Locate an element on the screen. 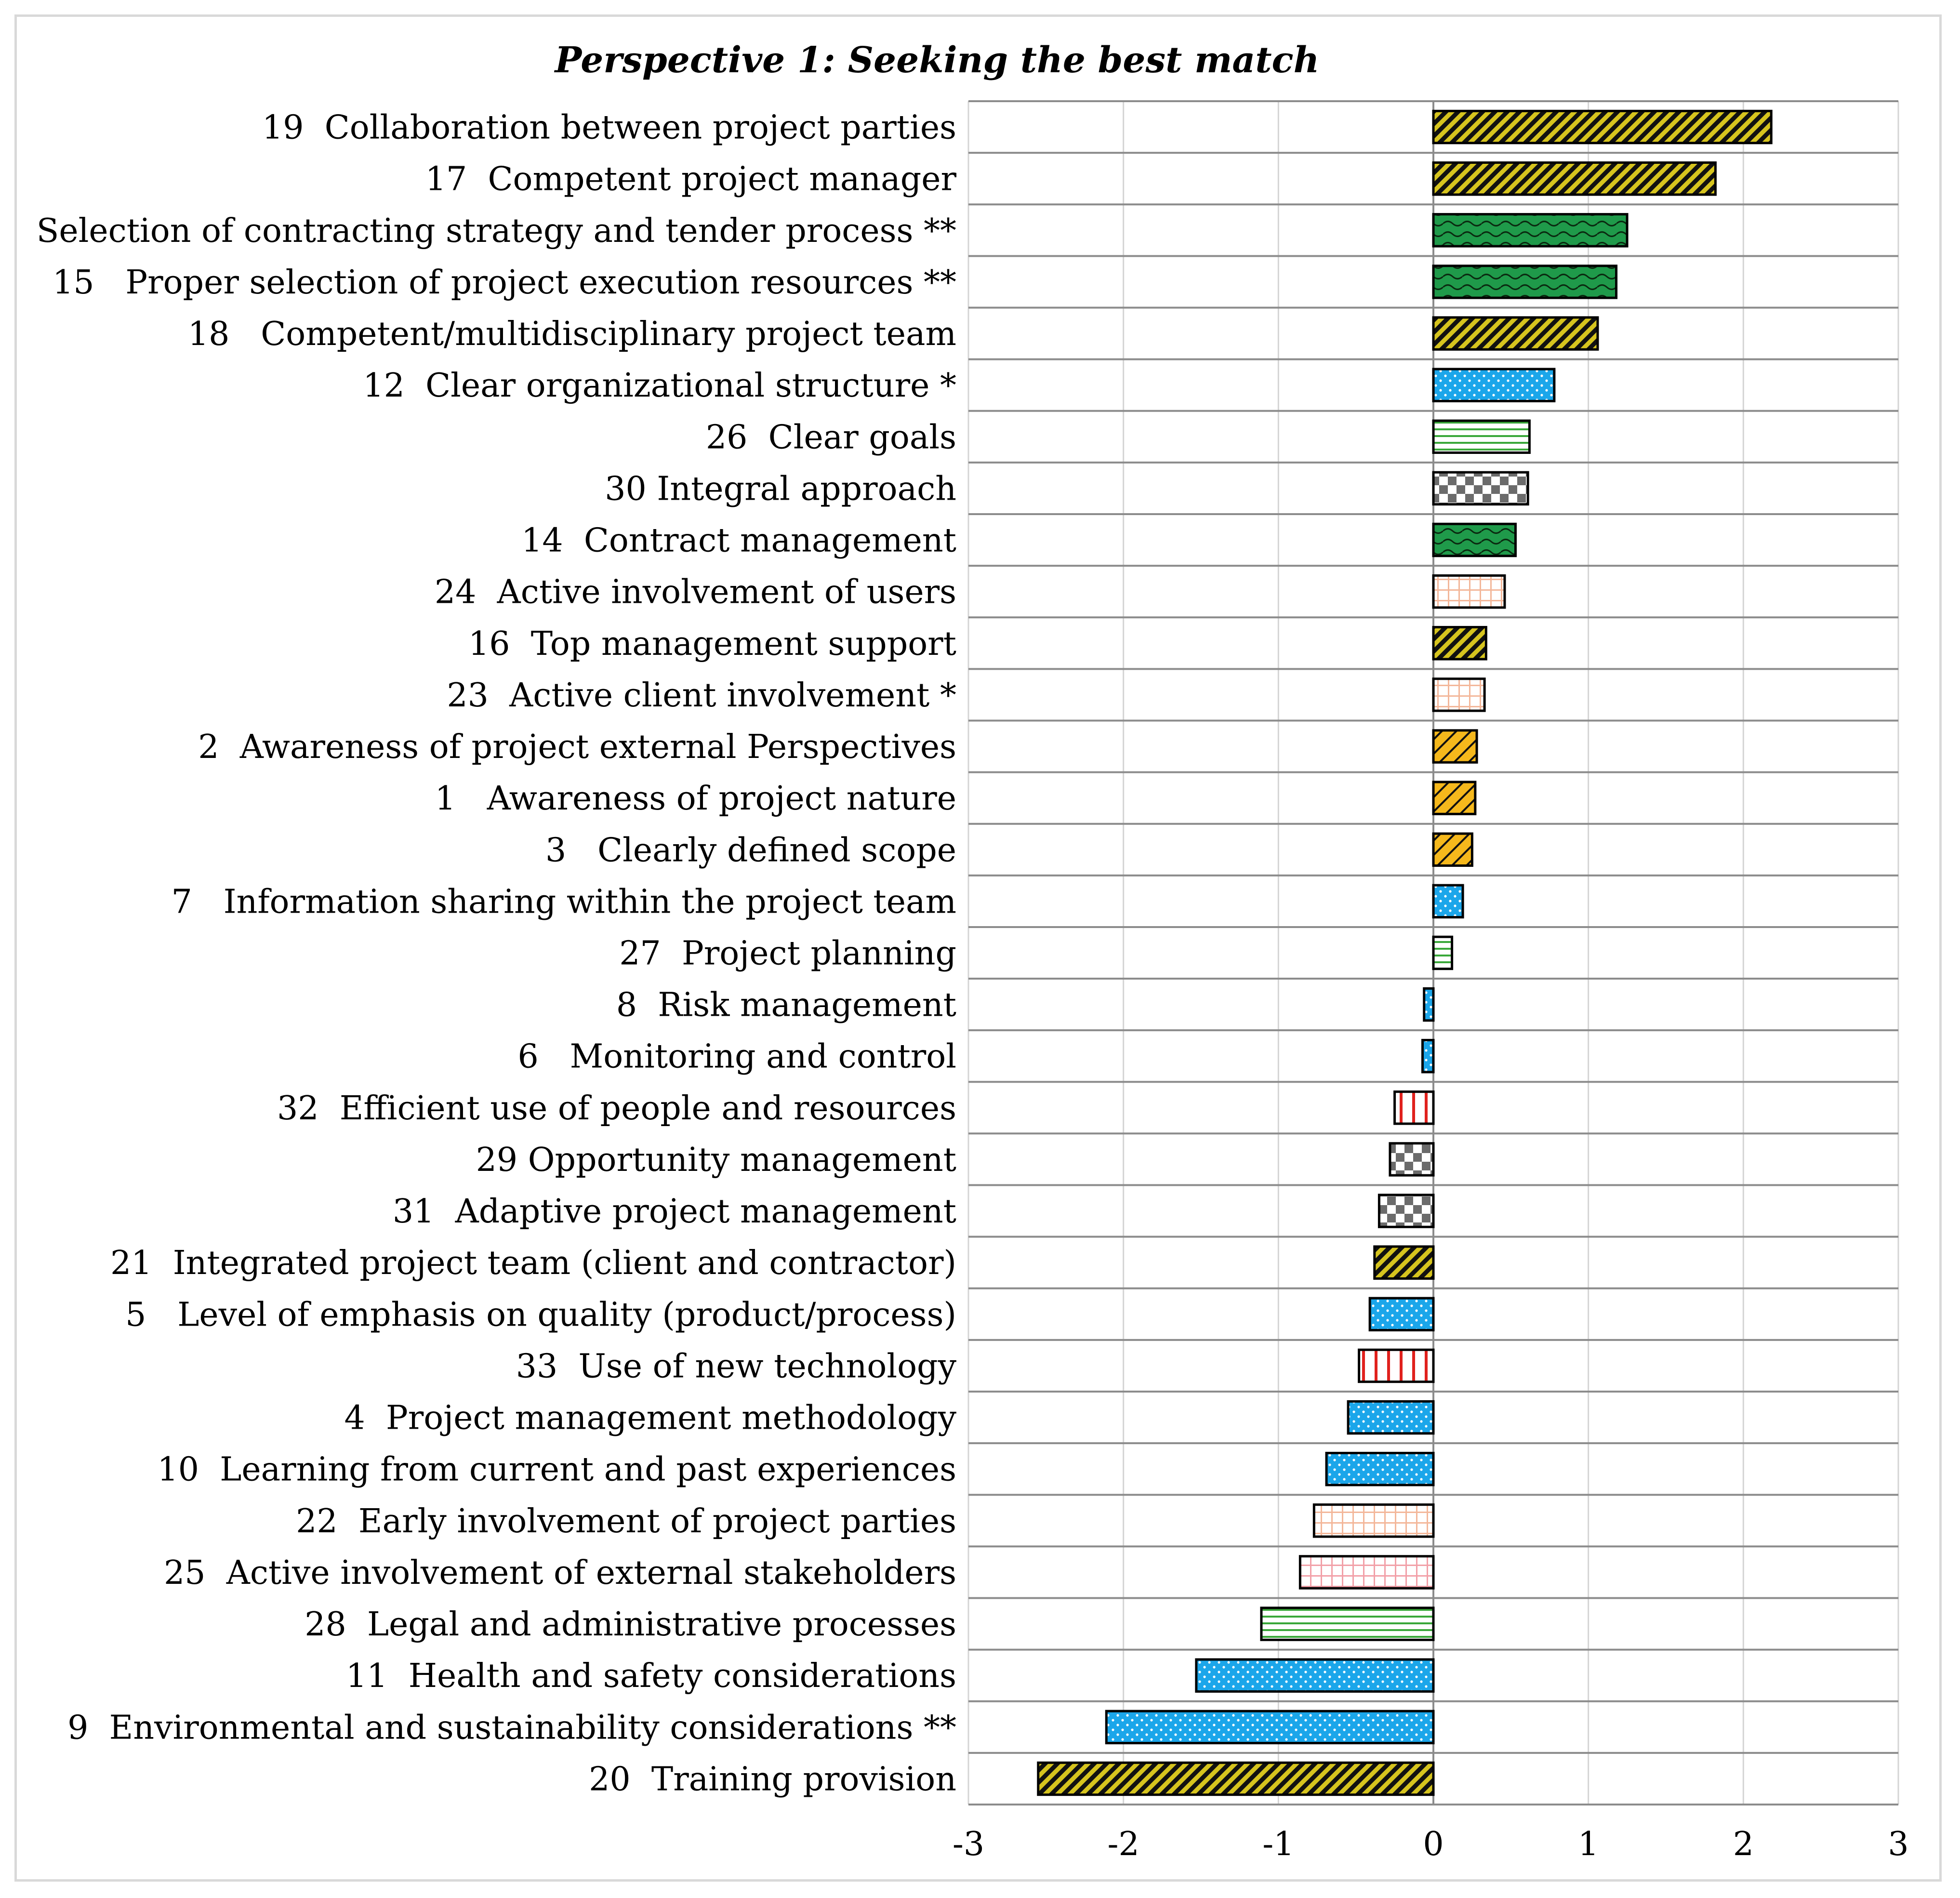  category-label: 17 Competent project manager is located at coordinates (691, 179).